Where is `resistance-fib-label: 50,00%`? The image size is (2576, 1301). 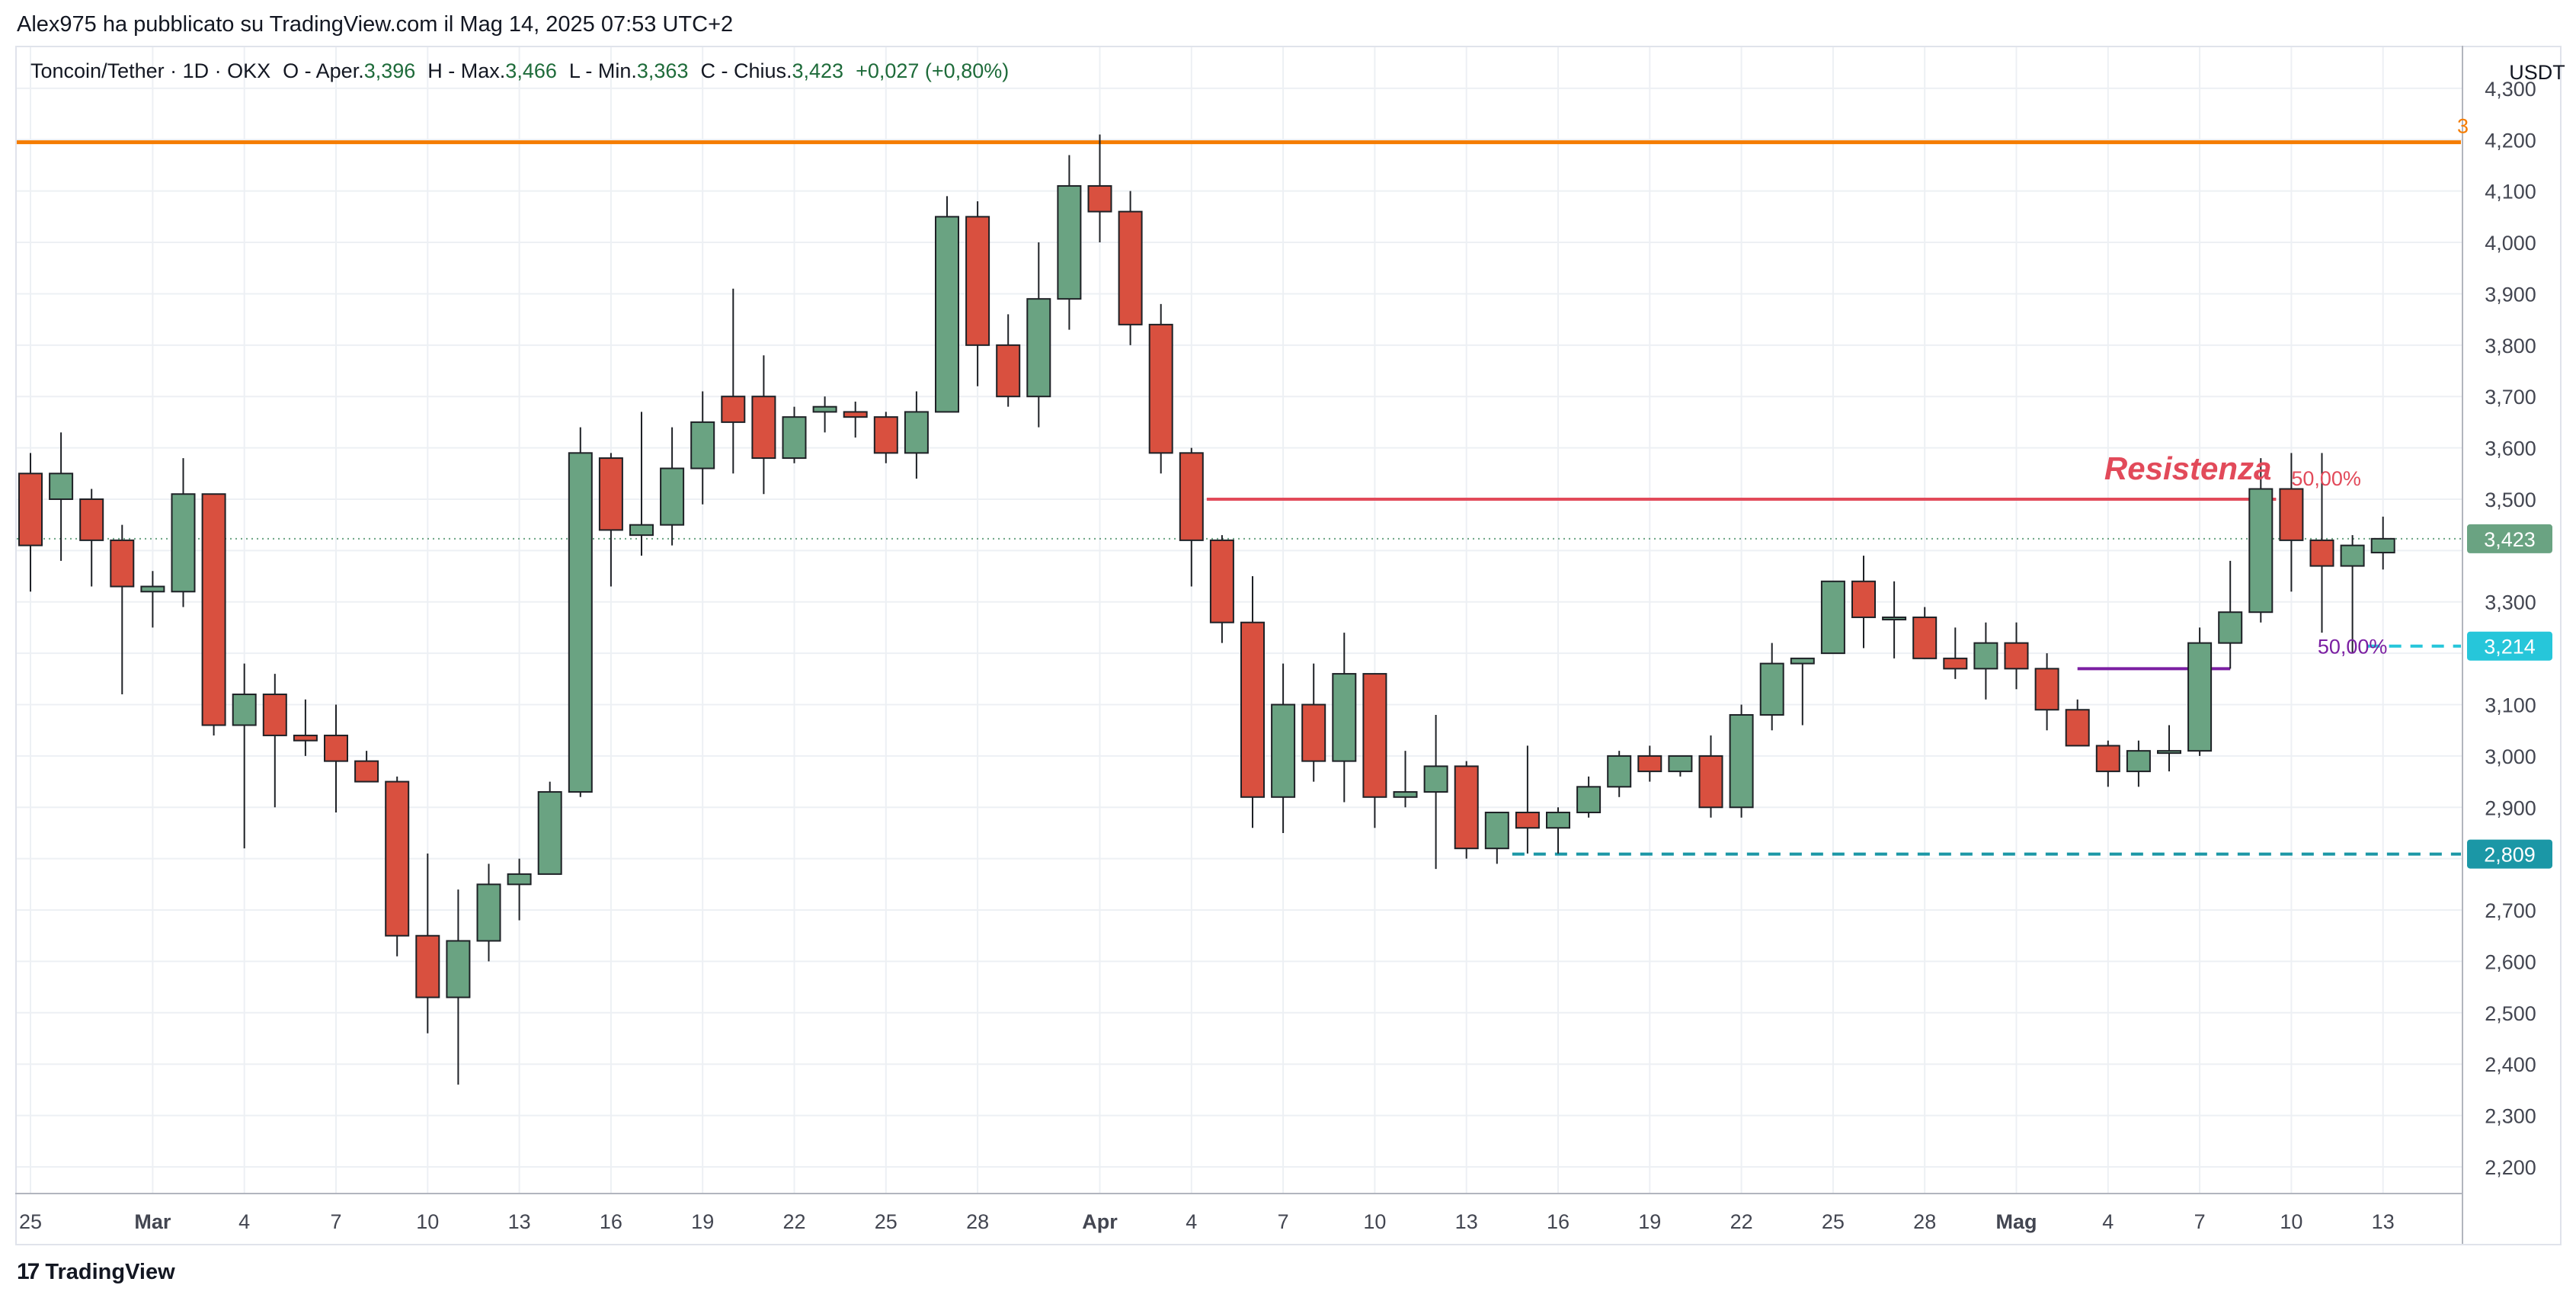
resistance-fib-label: 50,00% is located at coordinates (2326, 478).